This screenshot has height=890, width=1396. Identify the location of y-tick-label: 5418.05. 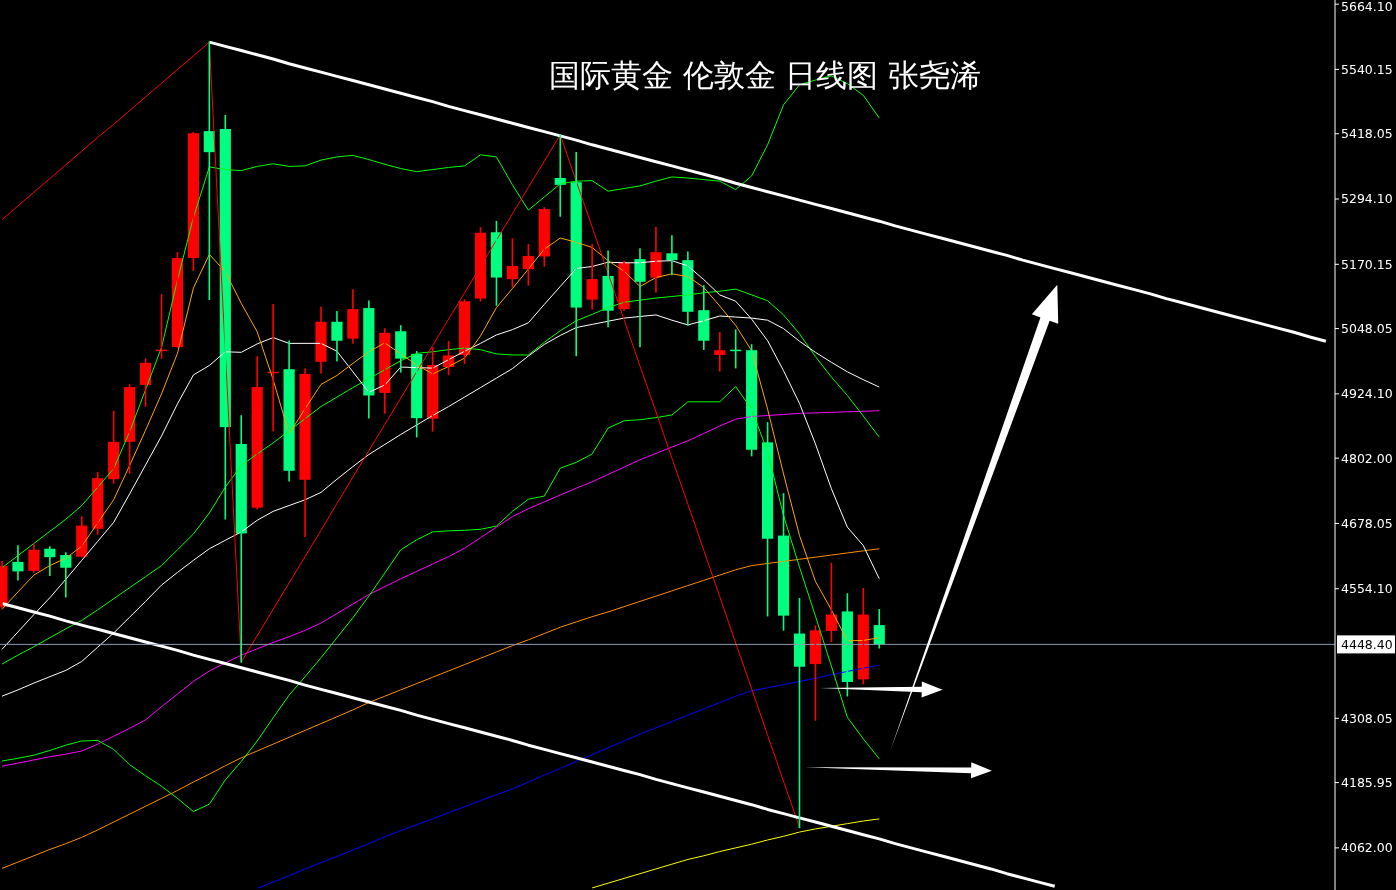
(1367, 134).